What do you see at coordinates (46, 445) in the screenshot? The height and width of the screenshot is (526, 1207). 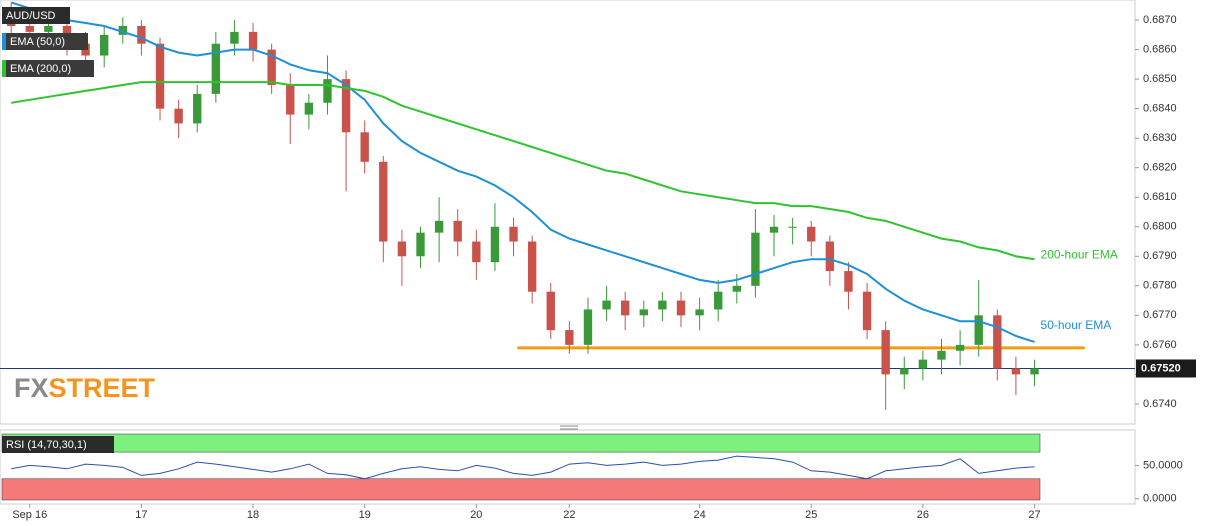 I see `rsi-title: RSI (14,70,30,1)` at bounding box center [46, 445].